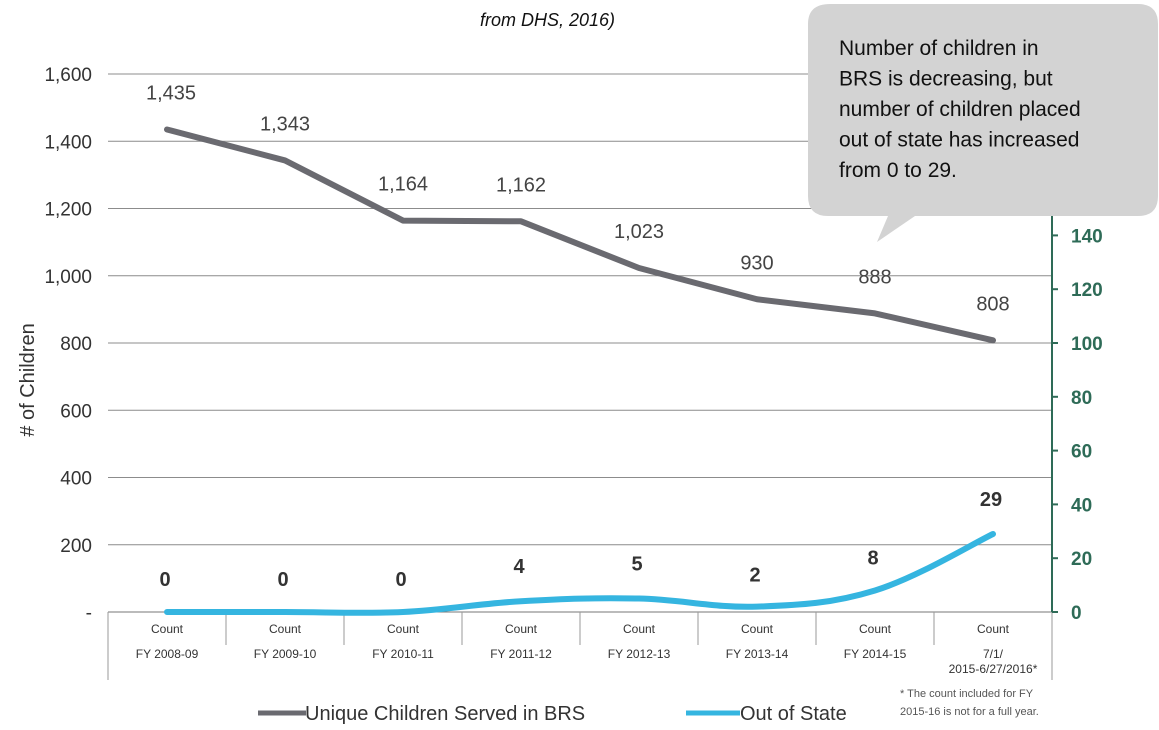 This screenshot has height=730, width=1159. I want to click on y2-tick-label: 100, so click(1087, 344).